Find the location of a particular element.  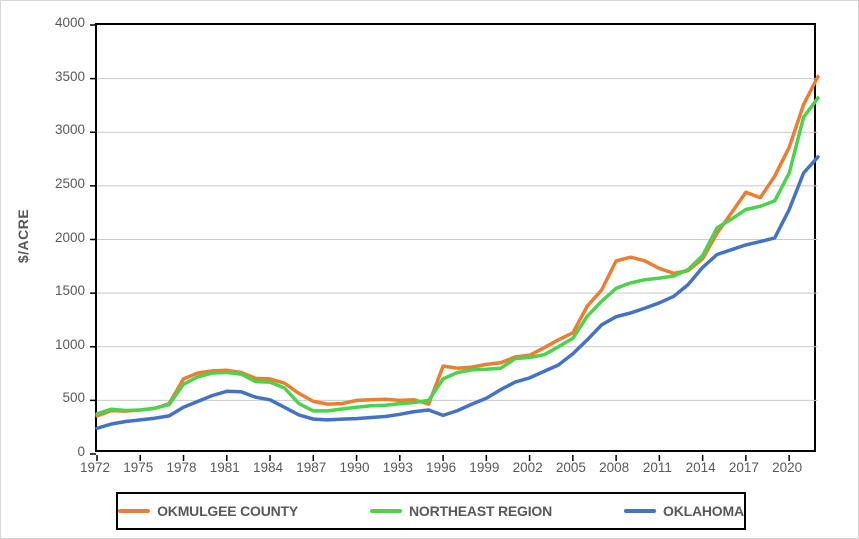

x-tick-label: 2008 is located at coordinates (614, 467).